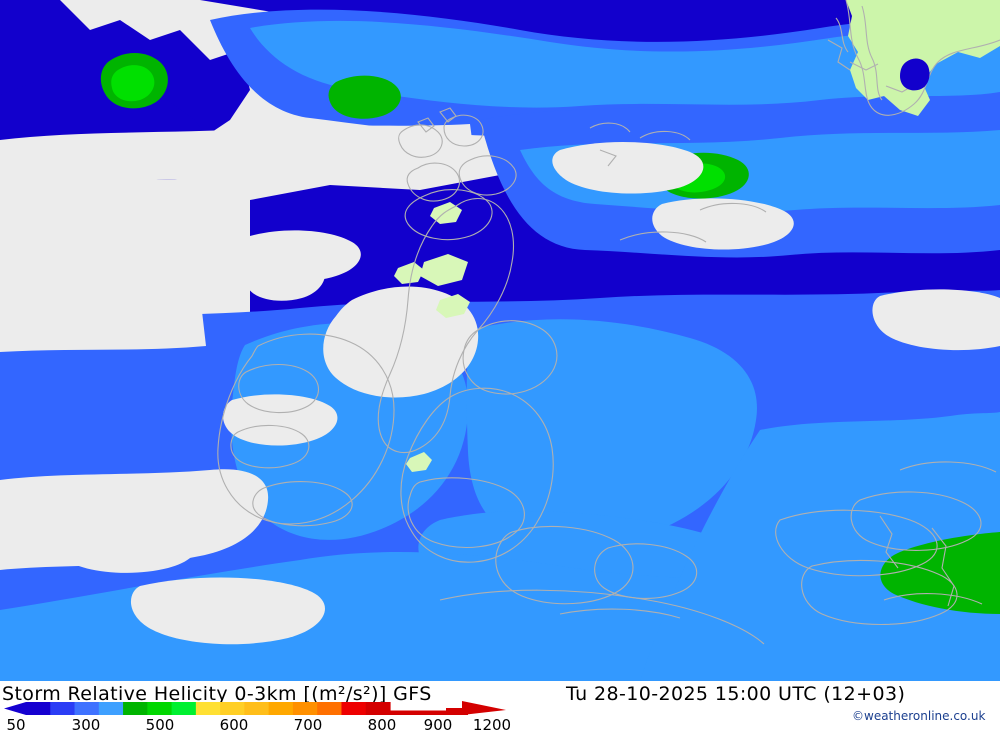 The height and width of the screenshot is (733, 1000). What do you see at coordinates (736, 694) in the screenshot?
I see `valid-time-label: Tu 28-10-2025 15:00 UTC (12+03)` at bounding box center [736, 694].